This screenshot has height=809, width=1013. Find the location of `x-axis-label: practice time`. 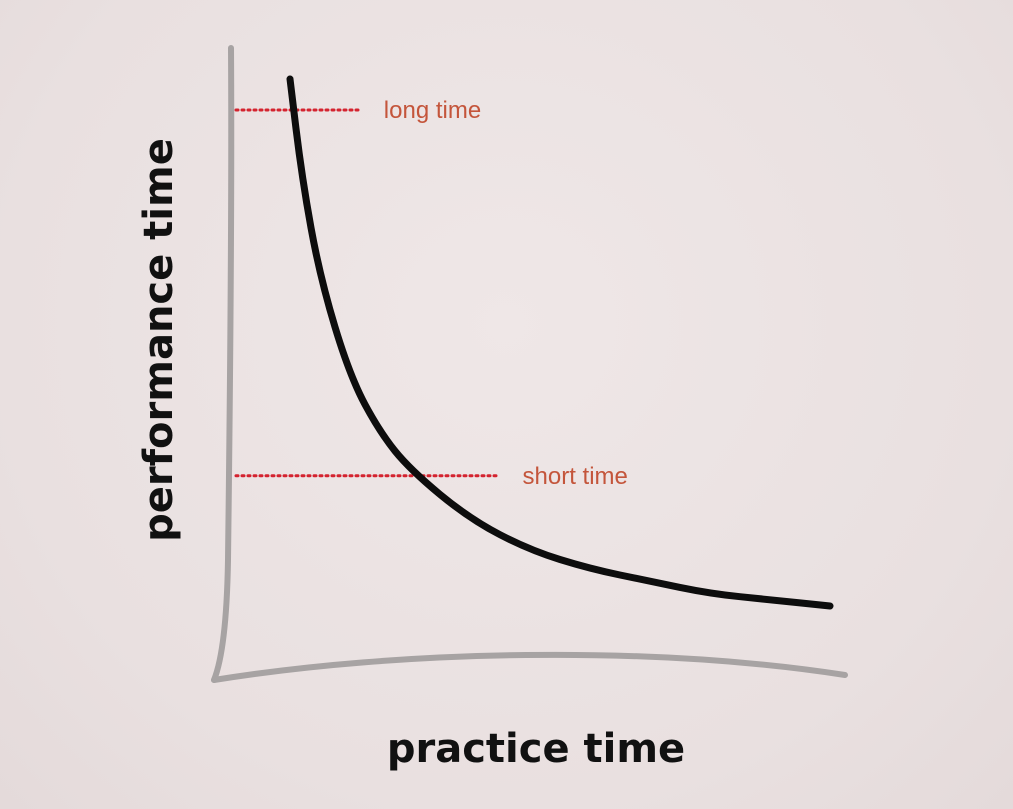

x-axis-label: practice time is located at coordinates (536, 749).